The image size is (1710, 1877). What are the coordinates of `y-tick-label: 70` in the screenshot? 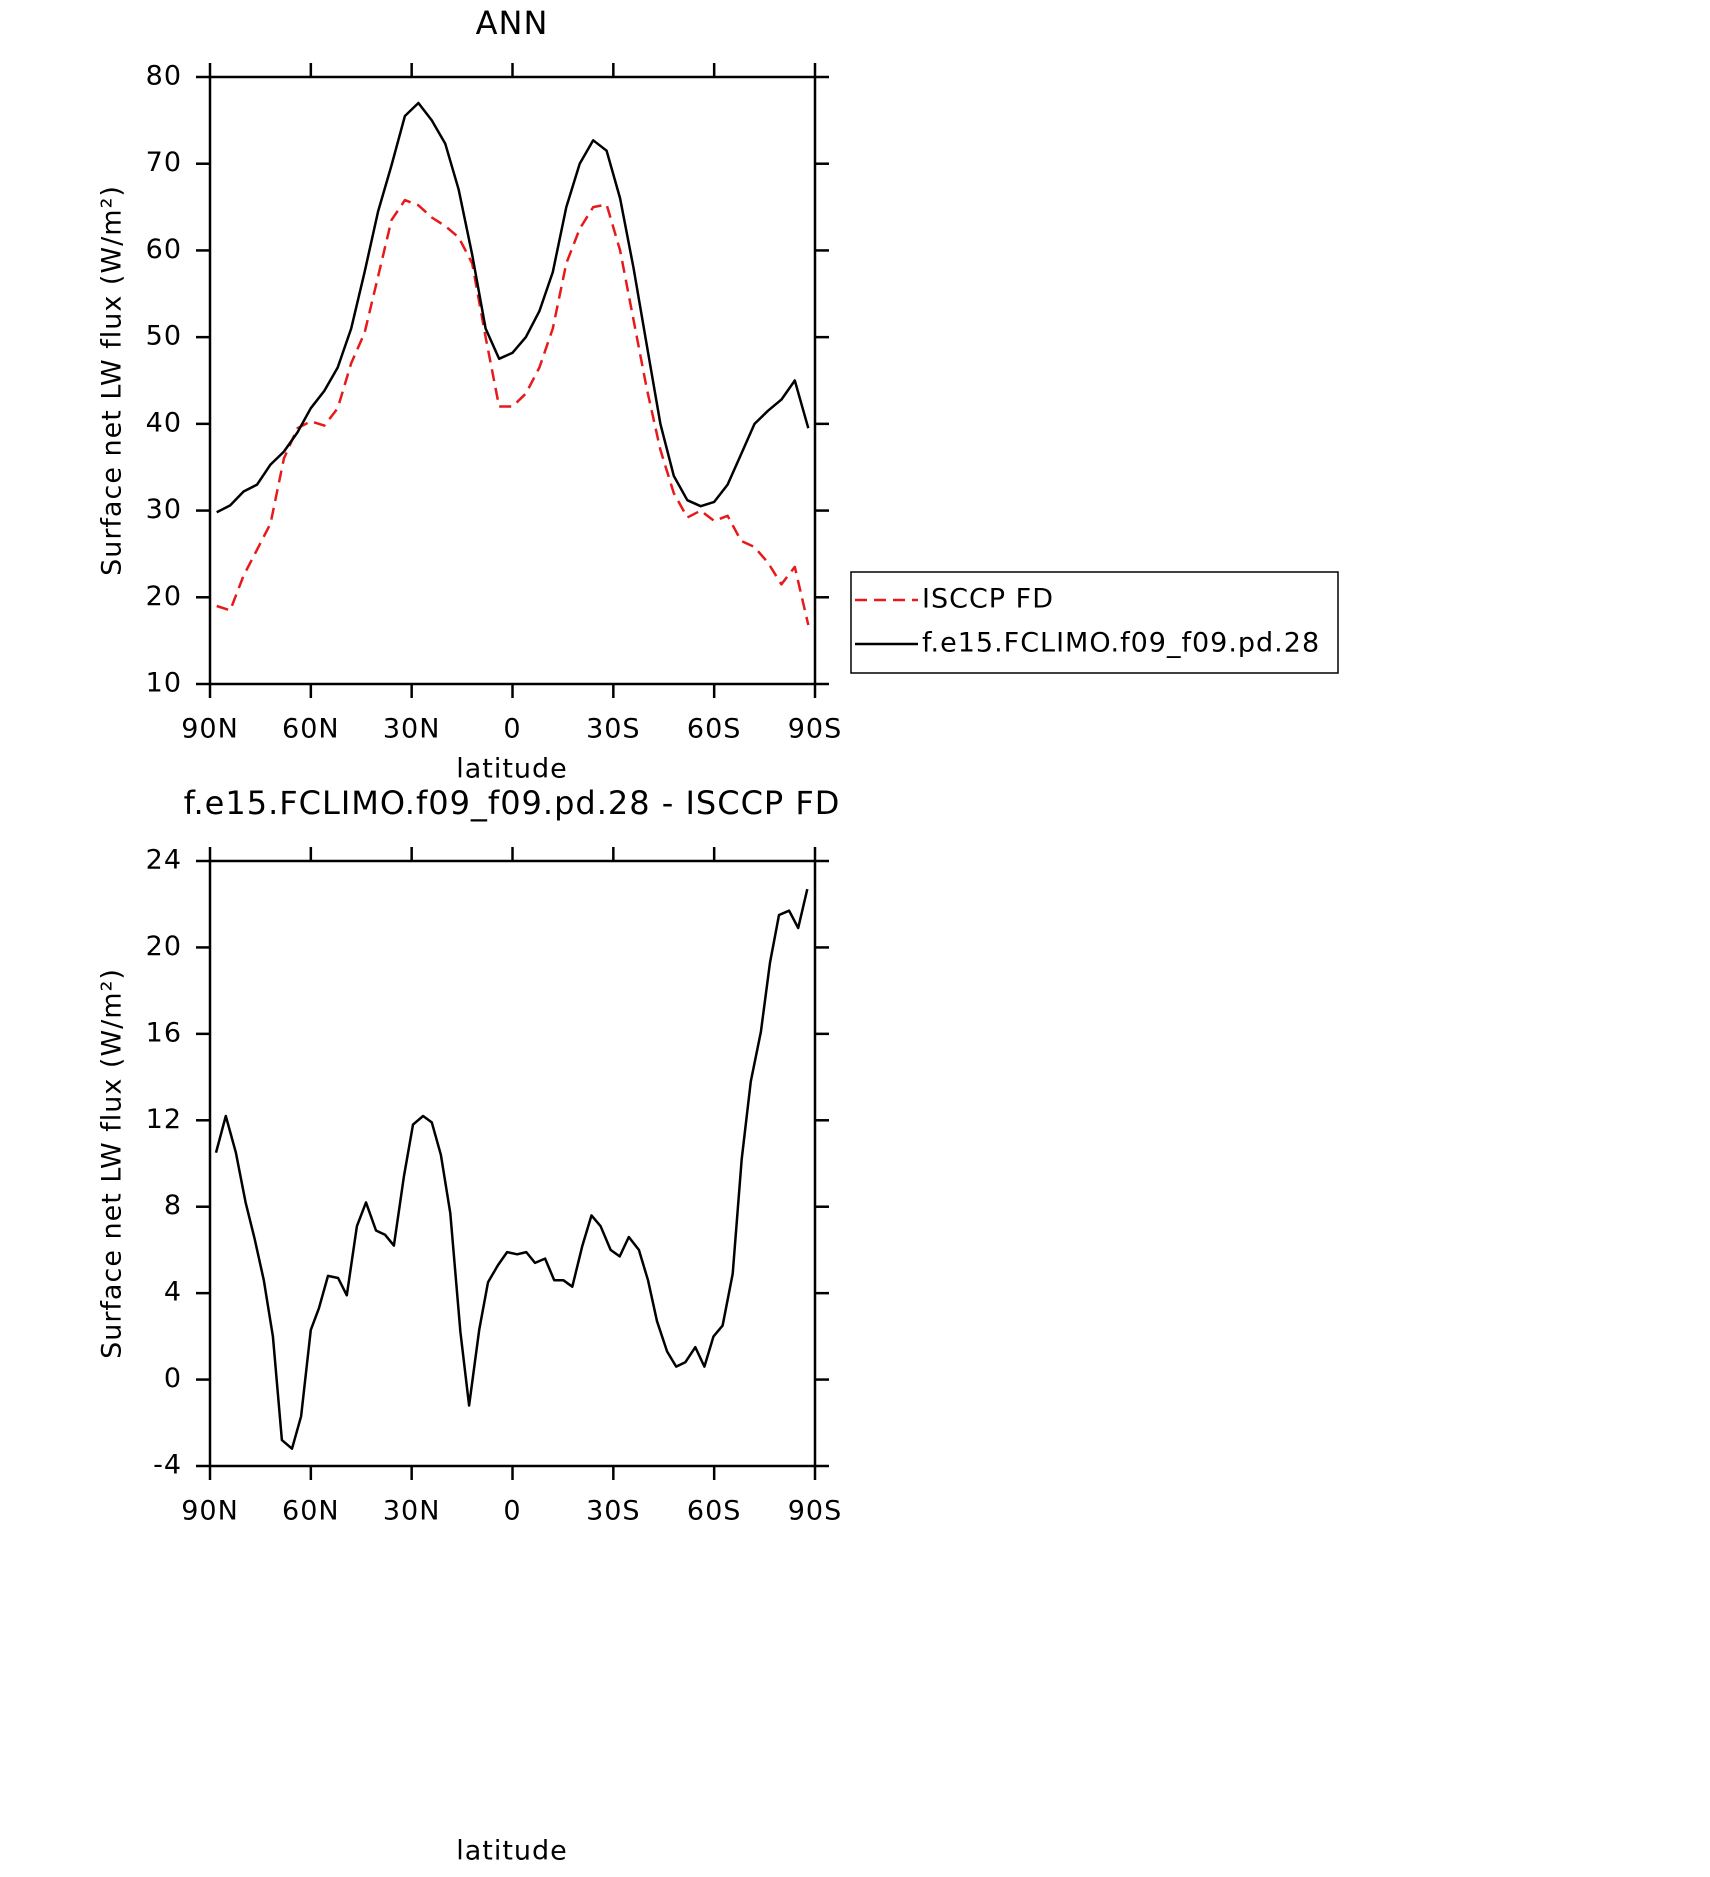 It's located at (164, 162).